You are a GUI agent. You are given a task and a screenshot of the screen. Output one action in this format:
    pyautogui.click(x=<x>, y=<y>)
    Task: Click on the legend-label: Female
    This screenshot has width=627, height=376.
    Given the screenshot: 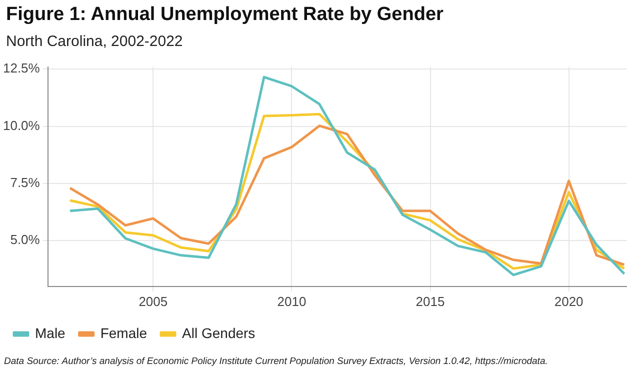 What is the action you would take?
    pyautogui.click(x=124, y=332)
    